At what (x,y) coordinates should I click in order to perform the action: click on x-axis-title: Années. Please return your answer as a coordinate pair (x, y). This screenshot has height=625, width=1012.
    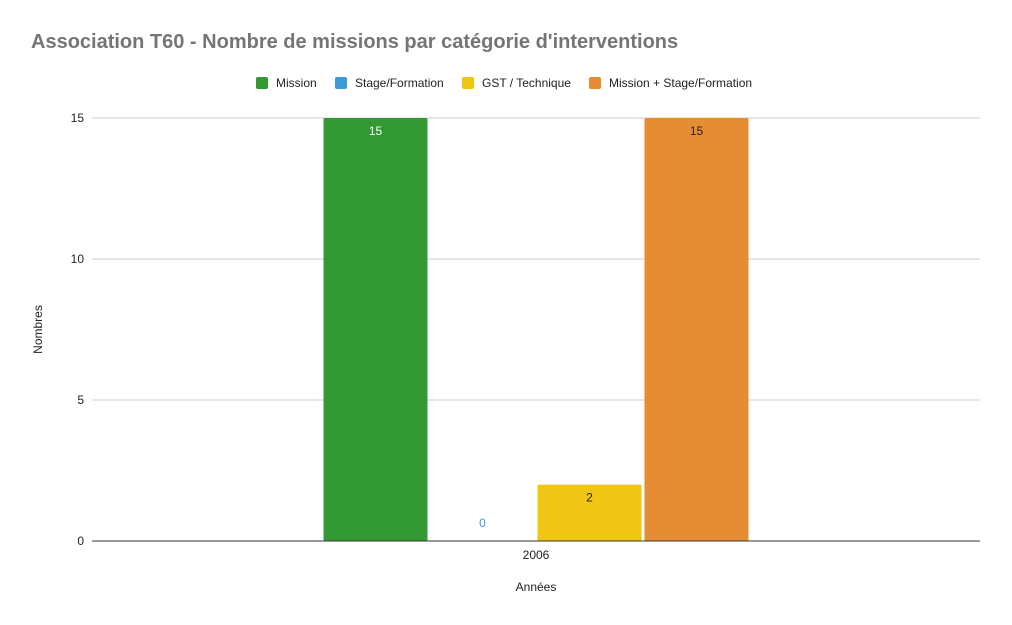
    Looking at the image, I should click on (536, 587).